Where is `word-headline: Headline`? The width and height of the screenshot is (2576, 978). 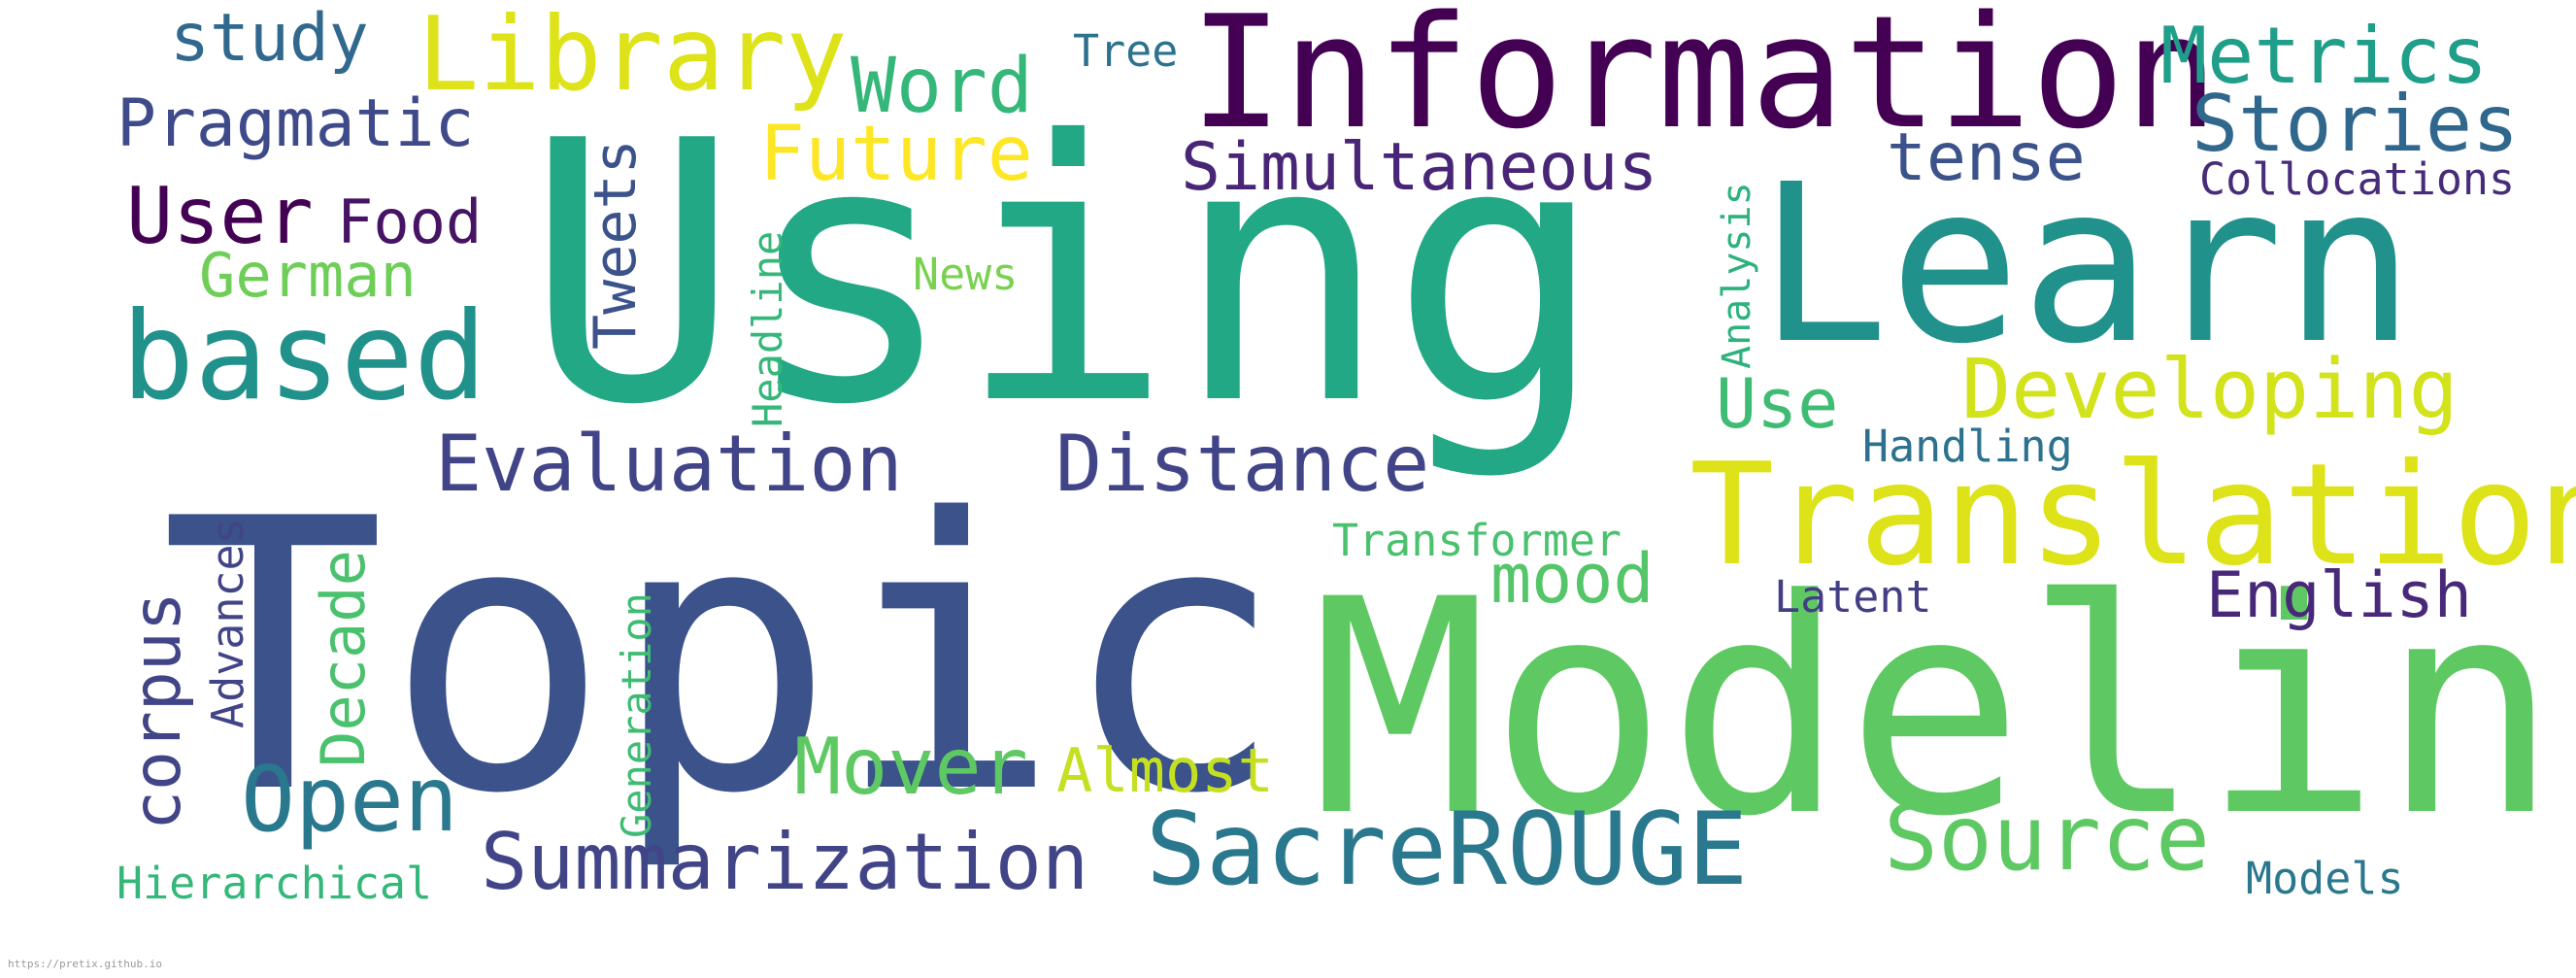 word-headline: Headline is located at coordinates (768, 329).